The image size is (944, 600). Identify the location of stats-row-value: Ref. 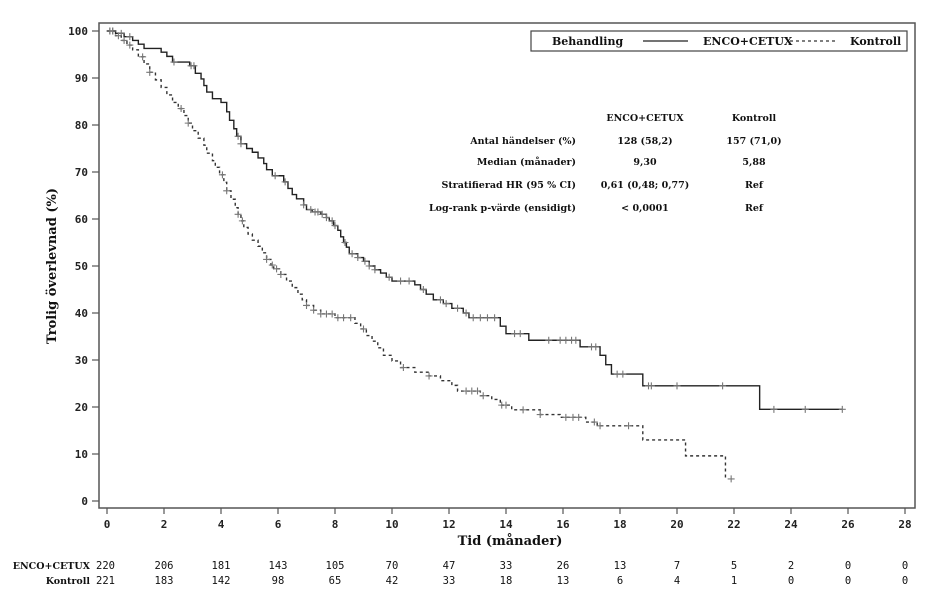
(754, 208).